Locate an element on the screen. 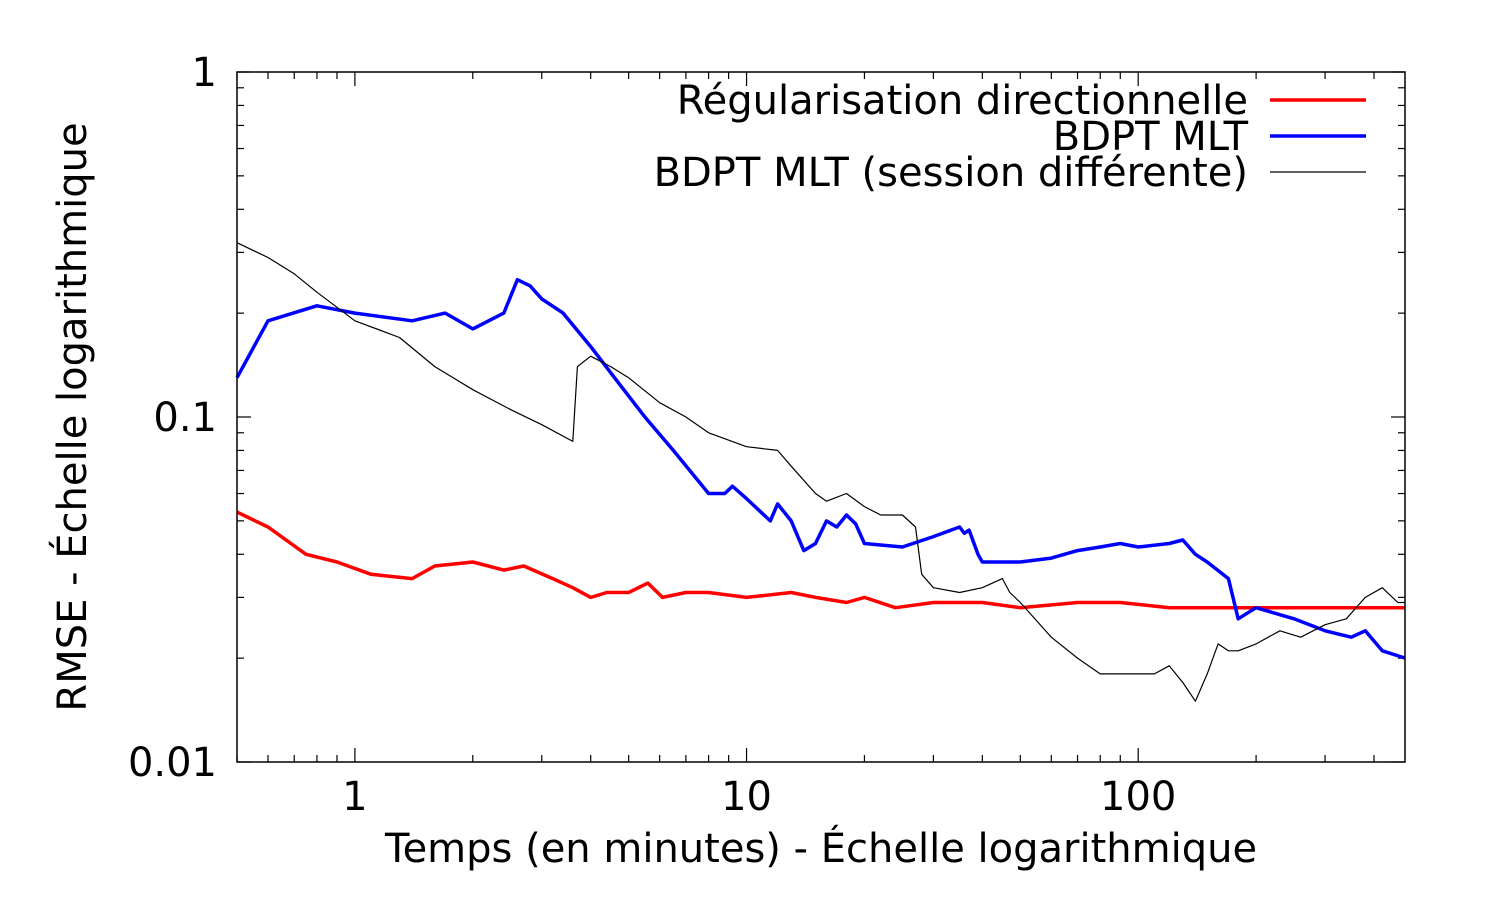  y-axis-label: RMSE - Échelle logarithmique is located at coordinates (72, 416).